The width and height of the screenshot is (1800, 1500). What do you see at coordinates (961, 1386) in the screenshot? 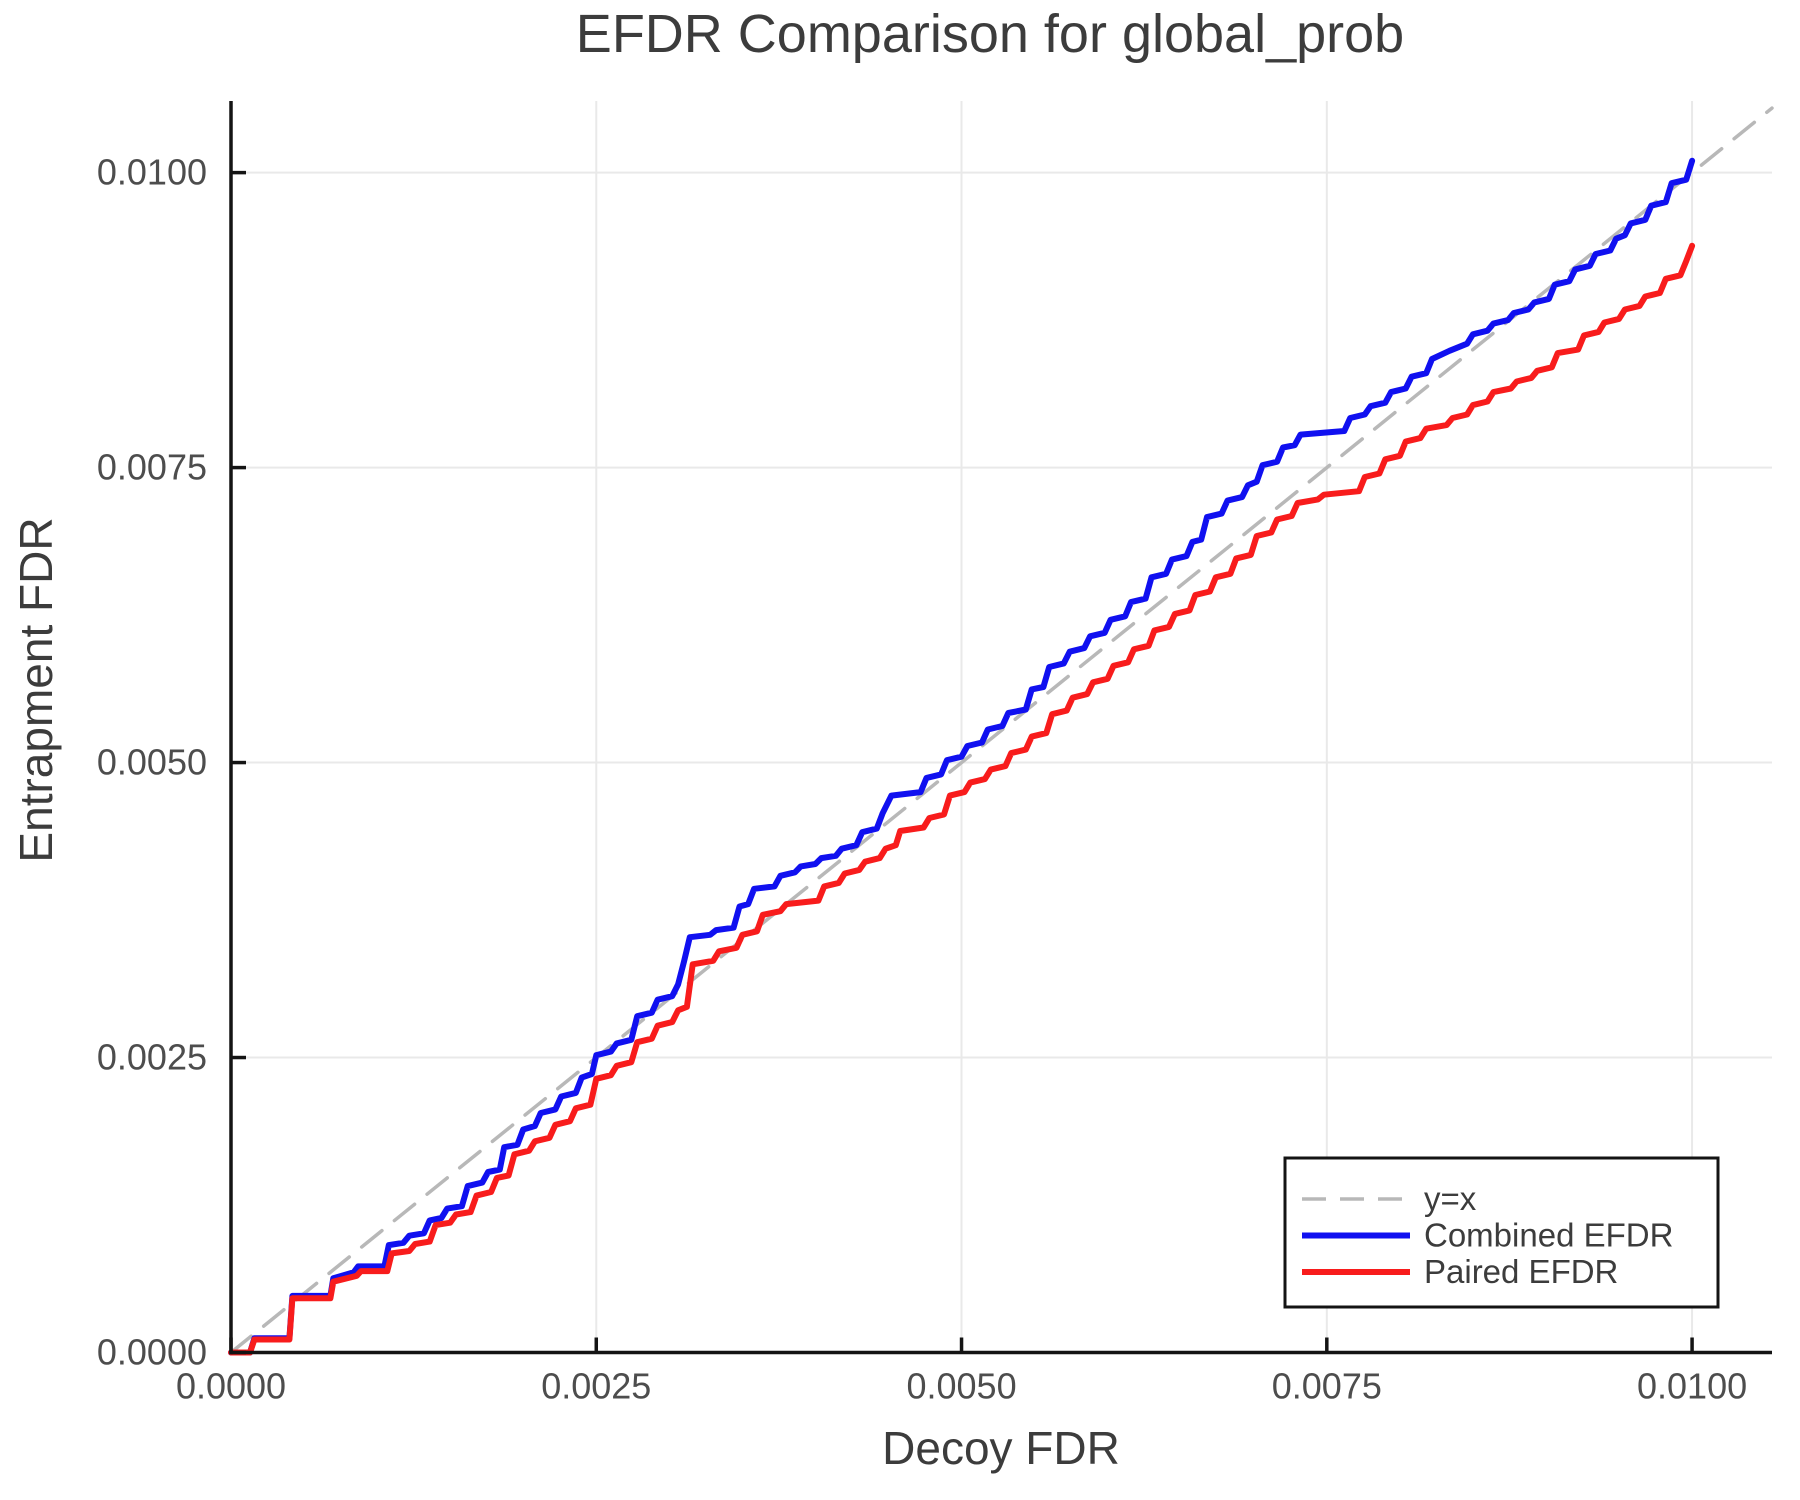
I see `x-tick-label: 0.0050` at bounding box center [961, 1386].